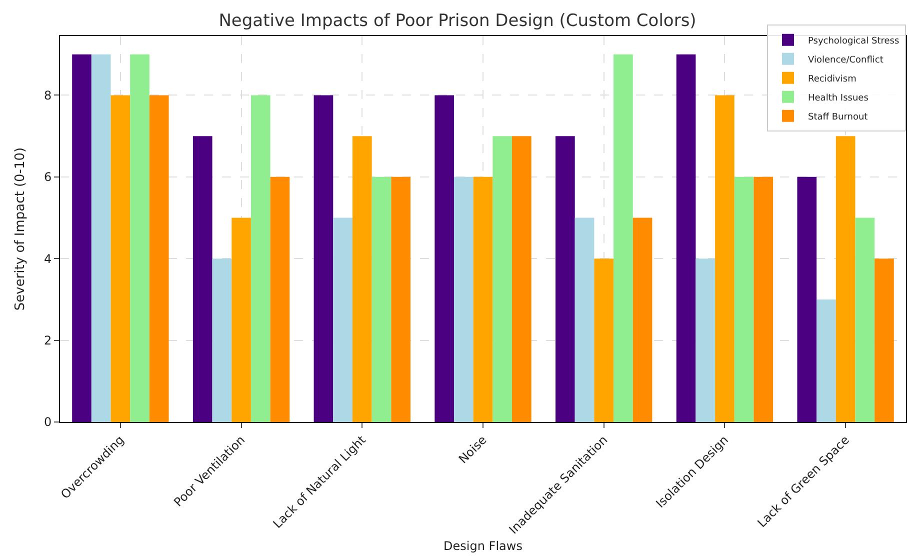  What do you see at coordinates (48, 422) in the screenshot?
I see `y-tick-label: 0` at bounding box center [48, 422].